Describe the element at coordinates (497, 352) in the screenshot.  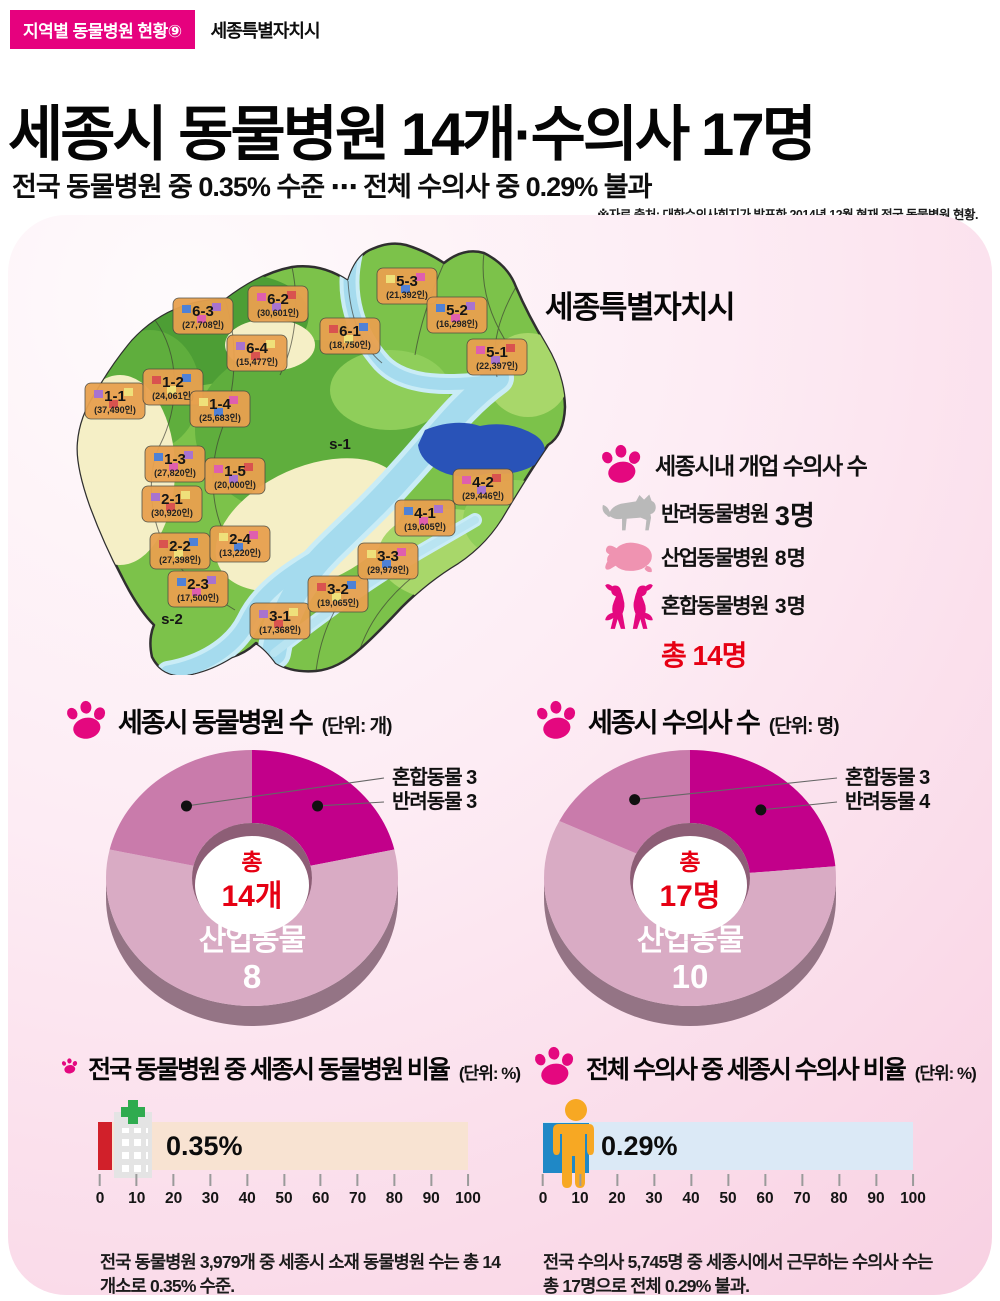
I see `svg-text: 5-1` at that location.